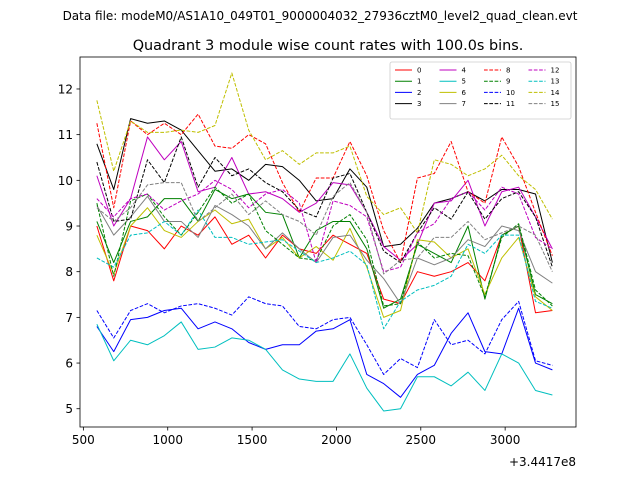 The height and width of the screenshot is (480, 640). What do you see at coordinates (419, 93) in the screenshot?
I see `legend-label-2: 2` at bounding box center [419, 93].